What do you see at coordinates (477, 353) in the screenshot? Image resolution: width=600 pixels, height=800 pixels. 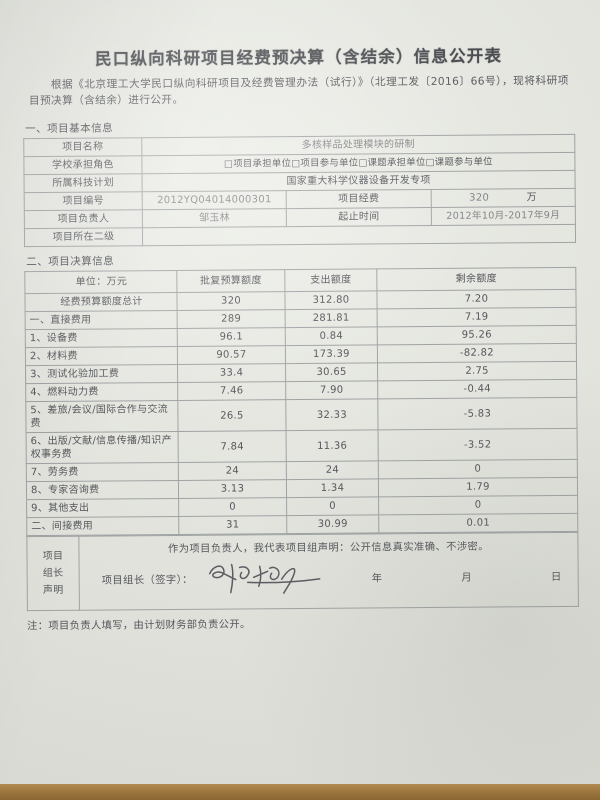 I see `budget-remaining: -82.82` at bounding box center [477, 353].